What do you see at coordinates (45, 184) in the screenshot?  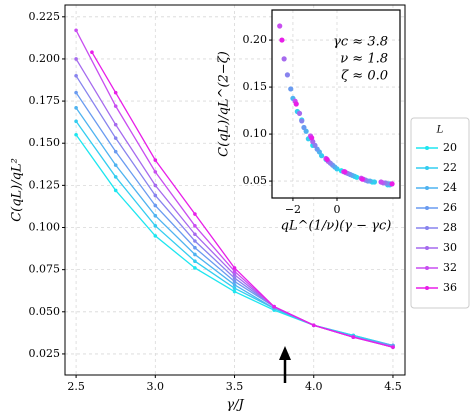 I see `y-tick-label: 0.125` at bounding box center [45, 184].